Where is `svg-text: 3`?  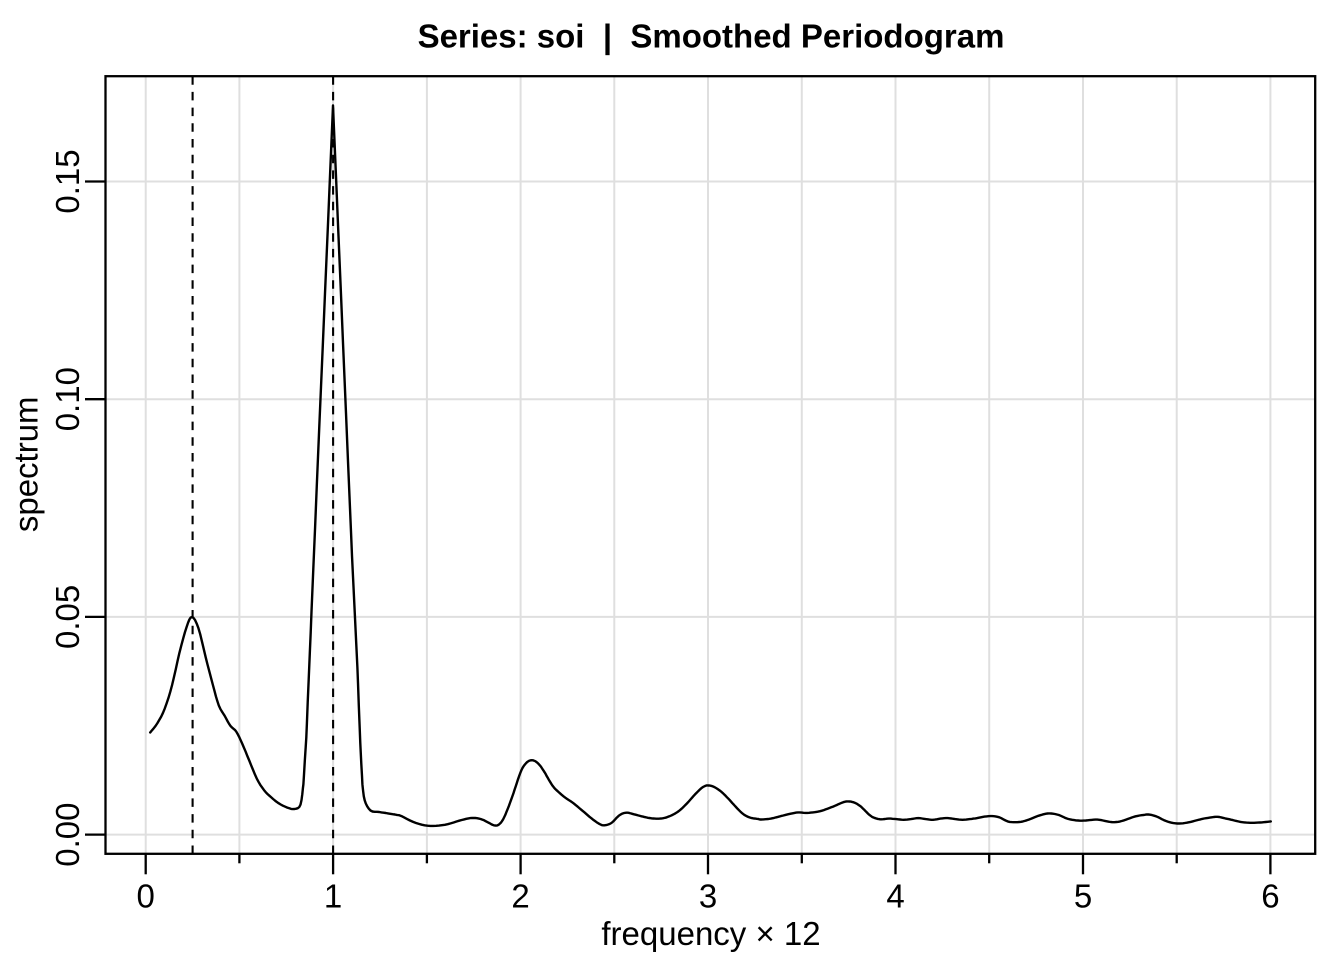 svg-text: 3 is located at coordinates (708, 896).